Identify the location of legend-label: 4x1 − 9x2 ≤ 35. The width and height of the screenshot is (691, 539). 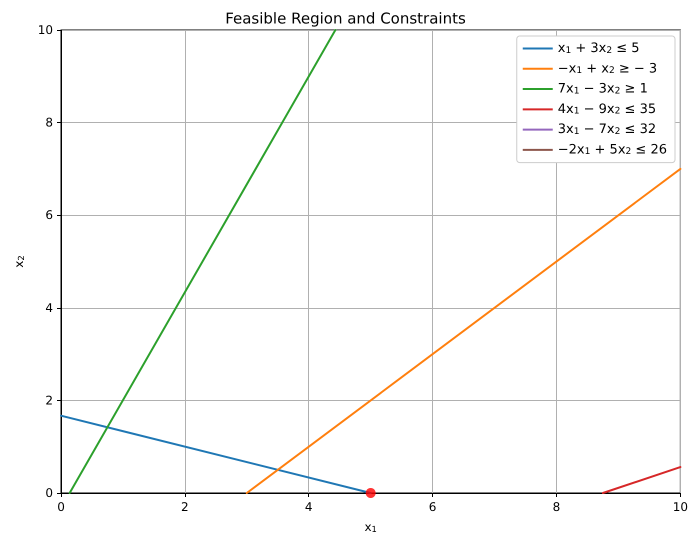
(607, 109).